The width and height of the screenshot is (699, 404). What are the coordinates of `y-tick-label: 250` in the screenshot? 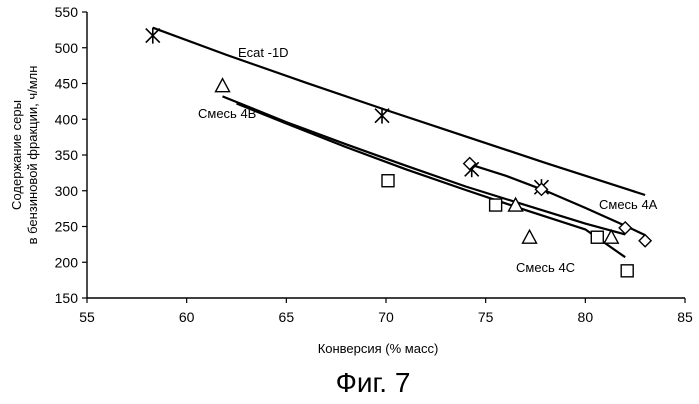 It's located at (67, 227).